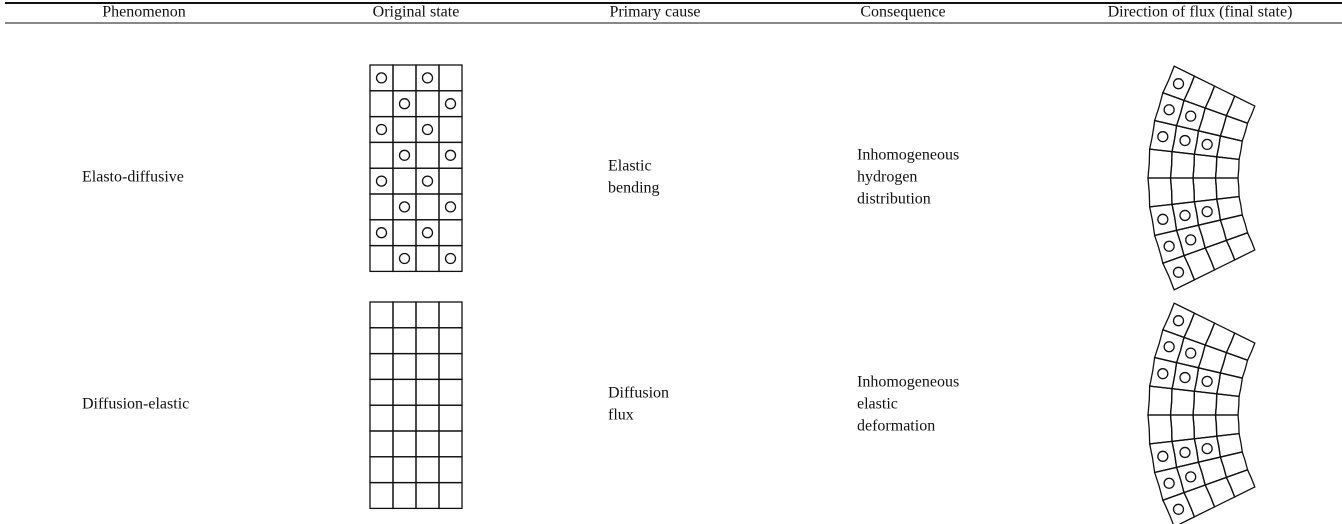 The height and width of the screenshot is (524, 1342). Describe the element at coordinates (902, 12) in the screenshot. I see `column-header: Consequence` at that location.